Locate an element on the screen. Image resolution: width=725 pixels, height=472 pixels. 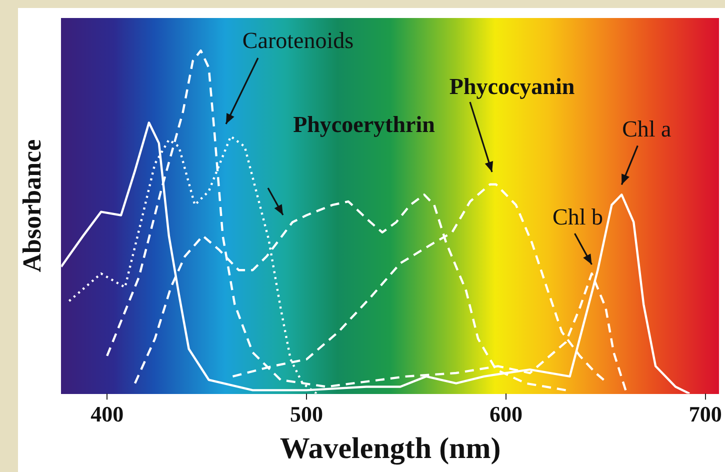
annotation: Chl a is located at coordinates (647, 129).